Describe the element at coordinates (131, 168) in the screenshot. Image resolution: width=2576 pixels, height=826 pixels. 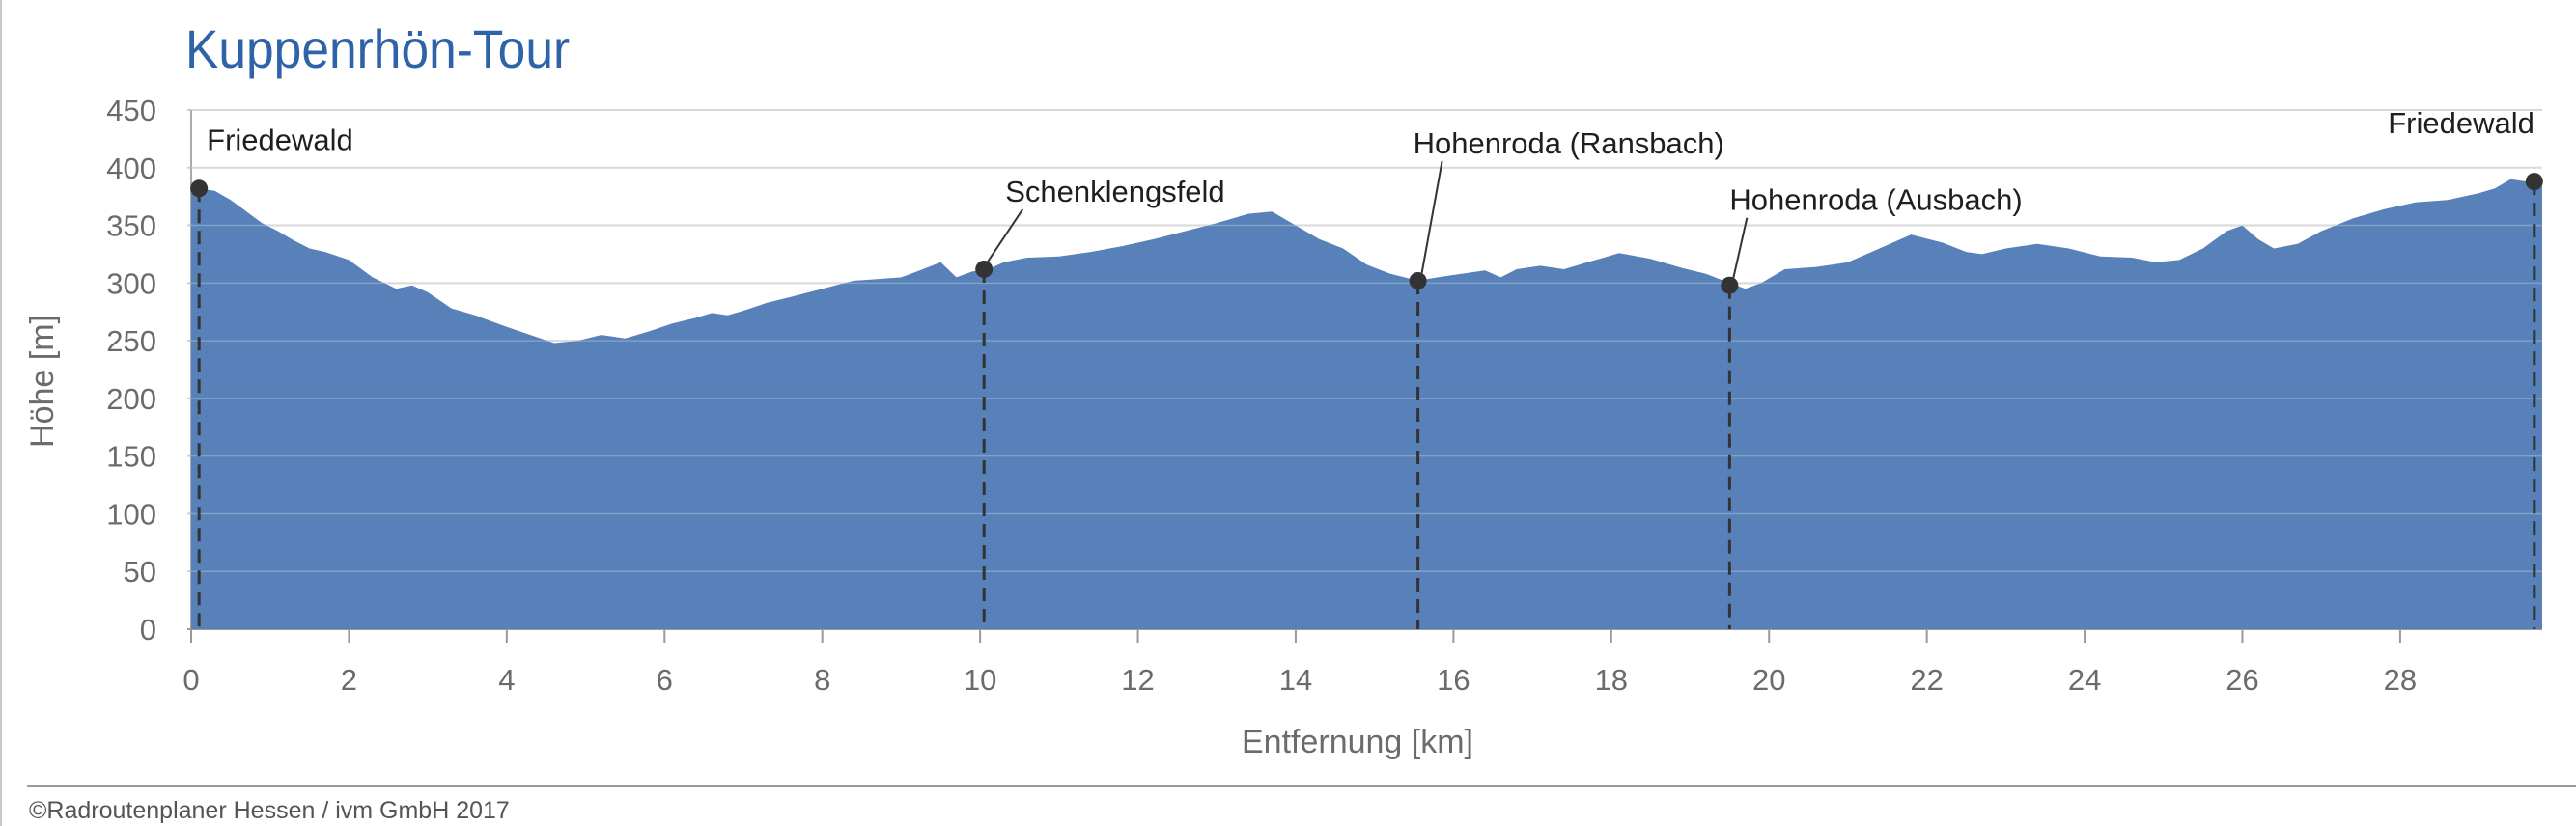
I see `y-tick-label: 400` at that location.